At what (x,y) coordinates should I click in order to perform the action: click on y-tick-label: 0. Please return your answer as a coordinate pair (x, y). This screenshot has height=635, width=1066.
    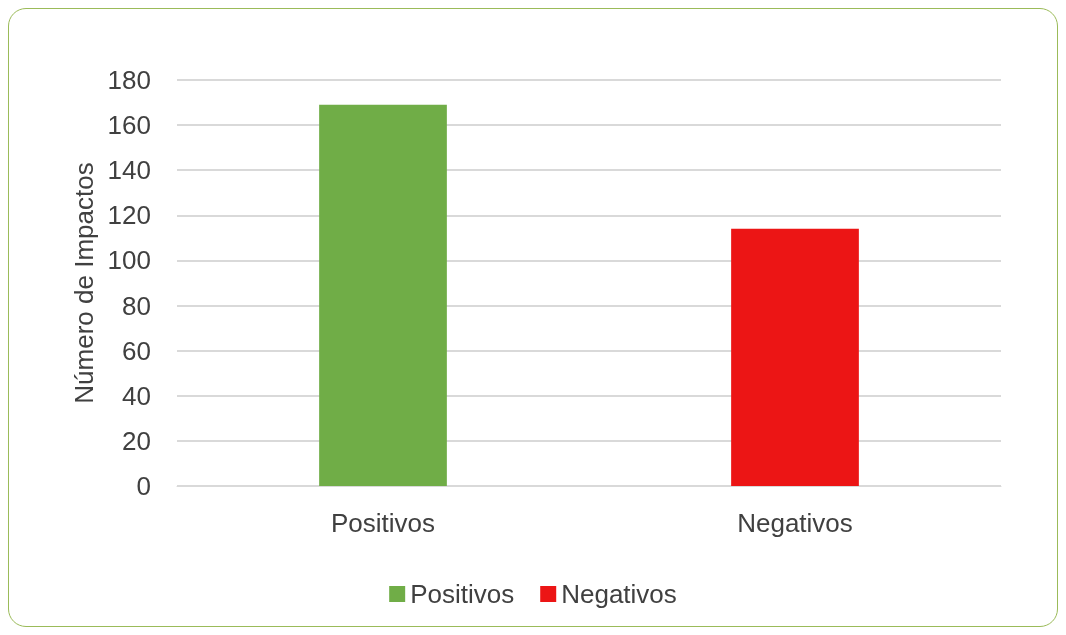
    Looking at the image, I should click on (143, 486).